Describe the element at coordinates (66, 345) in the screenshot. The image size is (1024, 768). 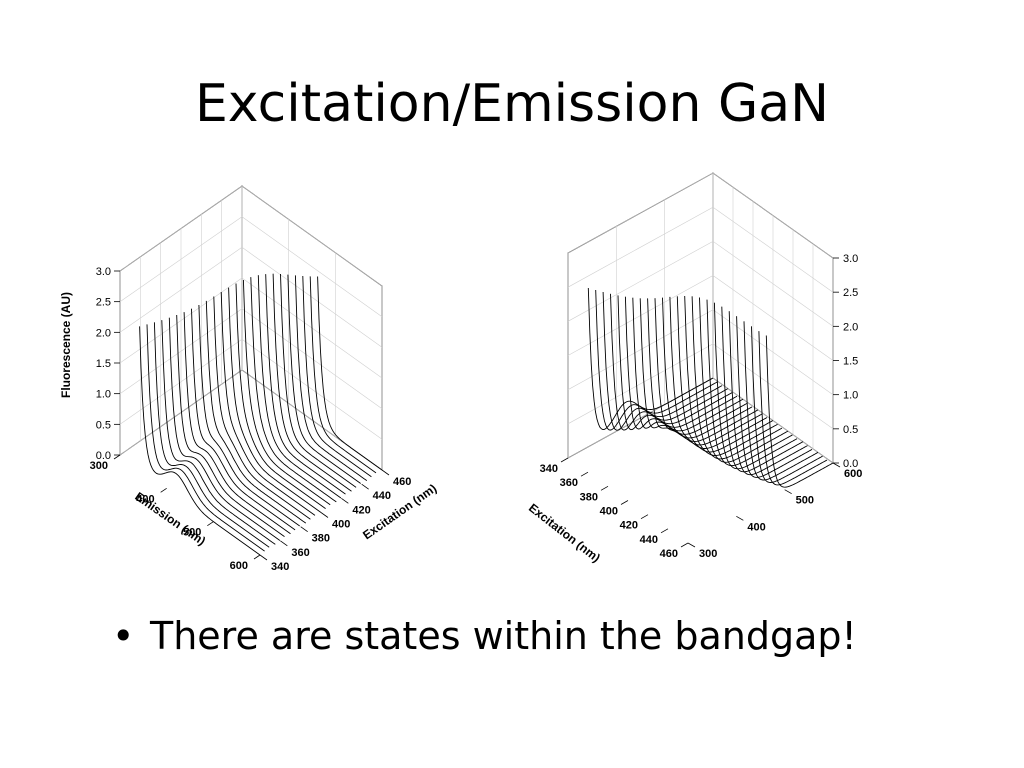
I see `z-axis-title: Fluorescence (AU)` at that location.